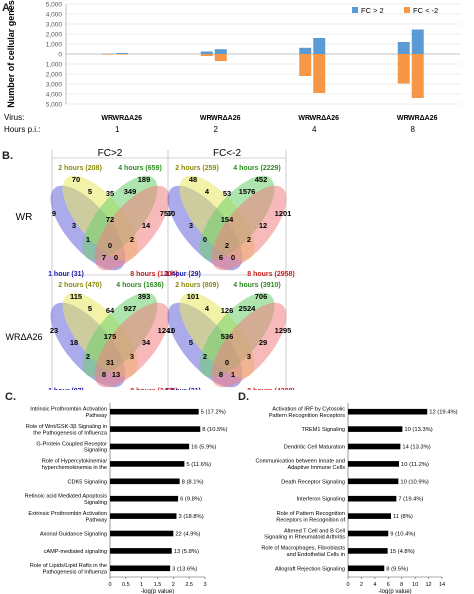 This screenshot has height=594, width=474. Describe the element at coordinates (410, 500) in the screenshot. I see `bar-value-label: 7 (19.4%)` at that location.